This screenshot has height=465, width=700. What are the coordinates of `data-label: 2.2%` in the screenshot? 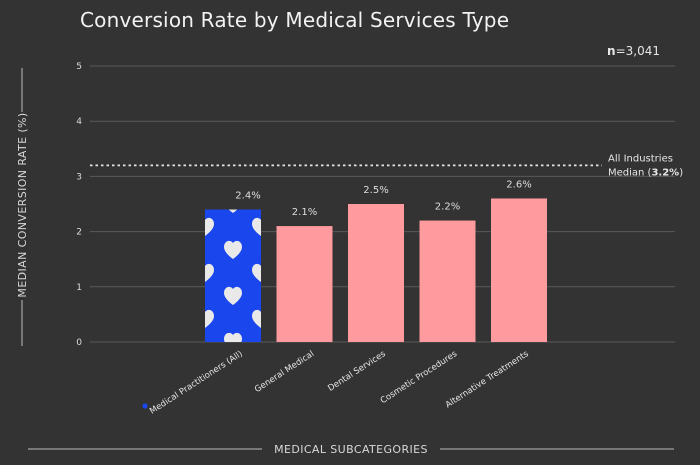 It's located at (447, 207).